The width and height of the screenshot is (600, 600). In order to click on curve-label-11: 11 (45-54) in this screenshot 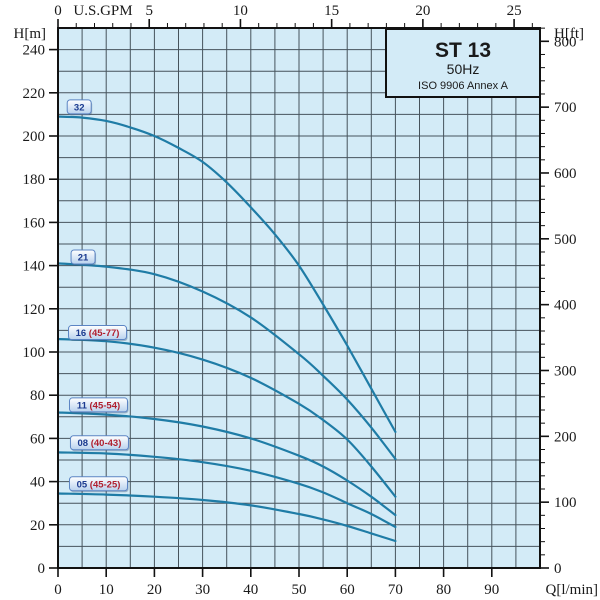, I will do `click(98, 405)`.